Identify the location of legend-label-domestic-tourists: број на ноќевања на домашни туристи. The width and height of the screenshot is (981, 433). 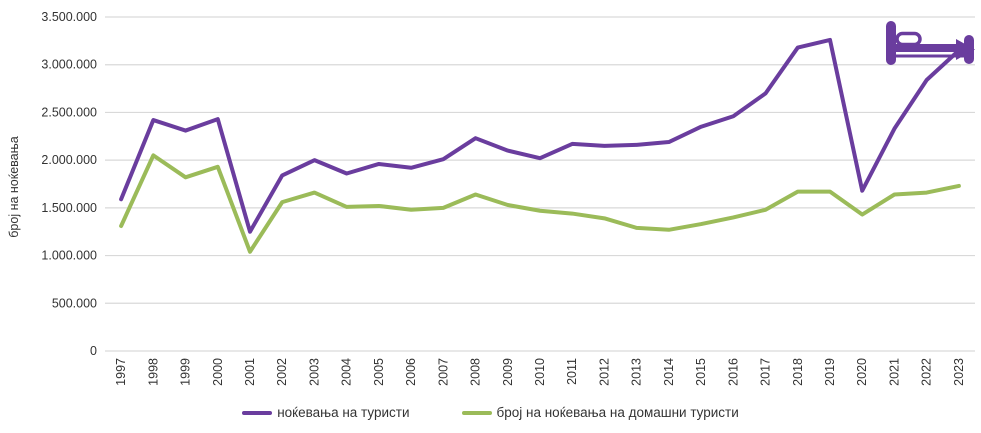
(617, 412).